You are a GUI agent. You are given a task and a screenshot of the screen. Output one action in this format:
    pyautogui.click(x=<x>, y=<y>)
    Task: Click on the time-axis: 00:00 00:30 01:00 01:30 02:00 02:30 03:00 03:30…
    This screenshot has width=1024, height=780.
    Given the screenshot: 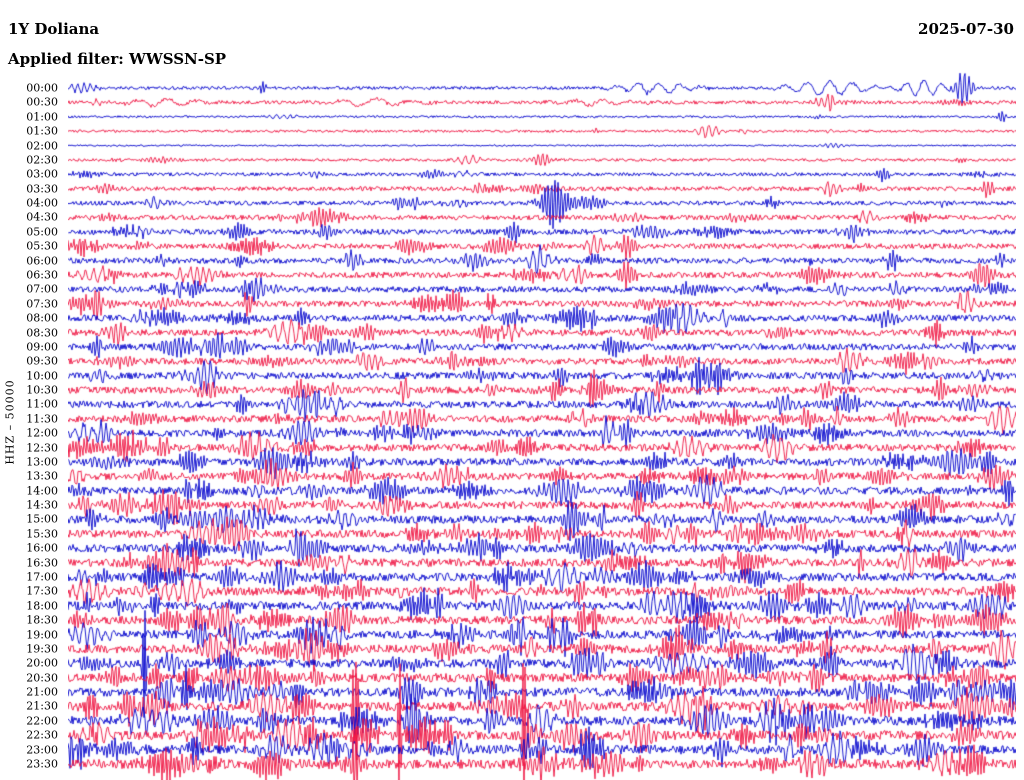 What is the action you would take?
    pyautogui.click(x=32, y=390)
    